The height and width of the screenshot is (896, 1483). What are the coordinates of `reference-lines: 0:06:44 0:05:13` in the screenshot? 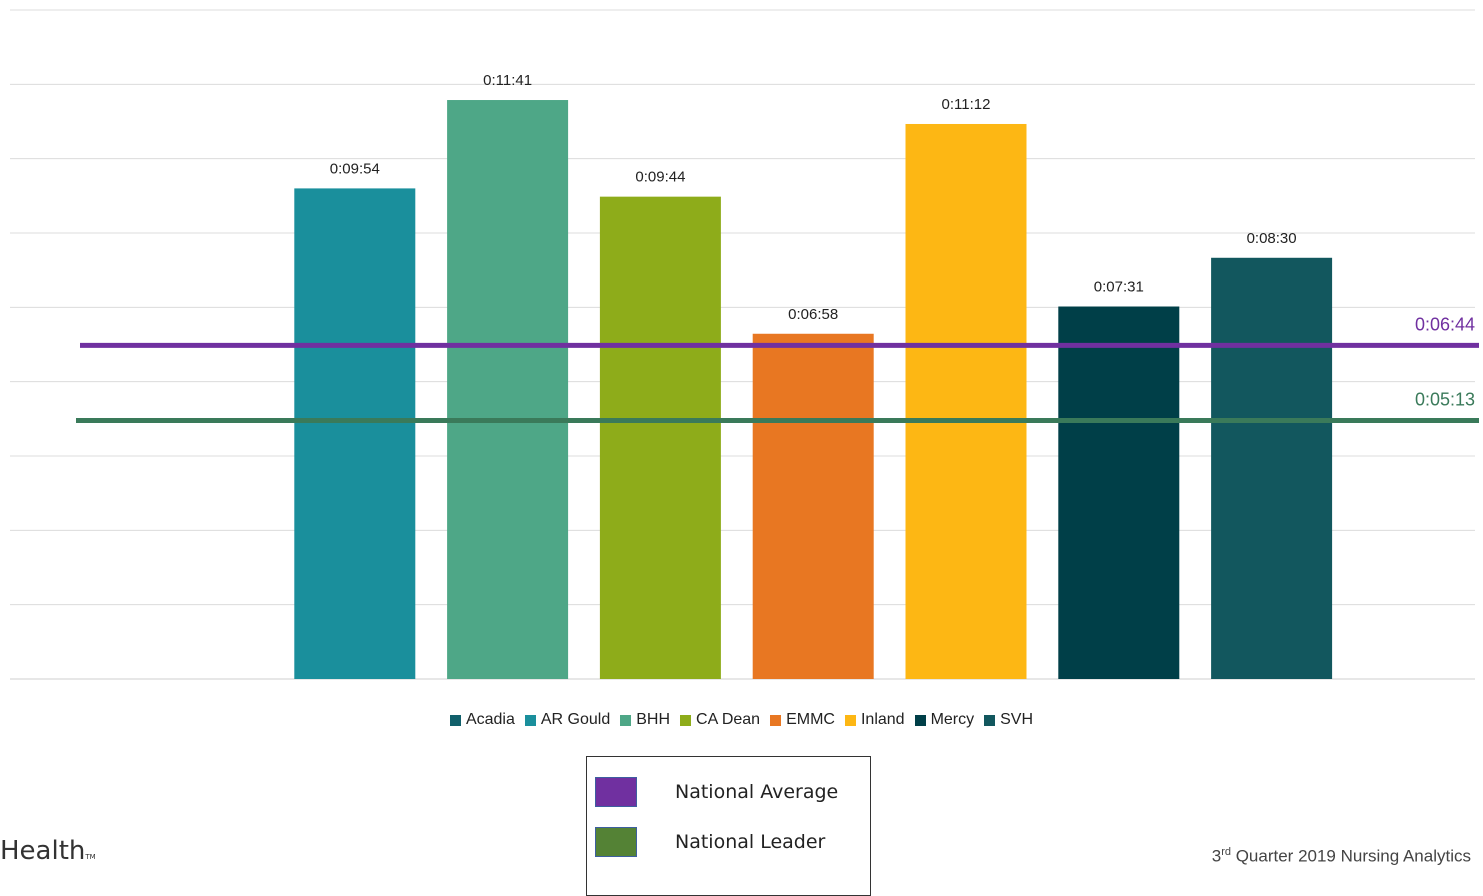 It's located at (777, 368).